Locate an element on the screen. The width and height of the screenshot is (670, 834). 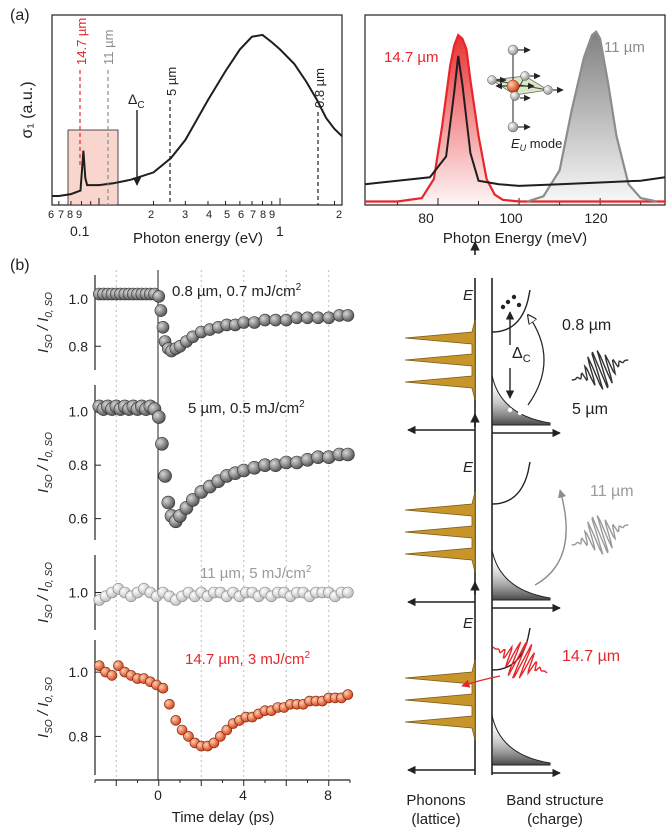
b-ytick-label: 0.6 is located at coordinates (79, 519).